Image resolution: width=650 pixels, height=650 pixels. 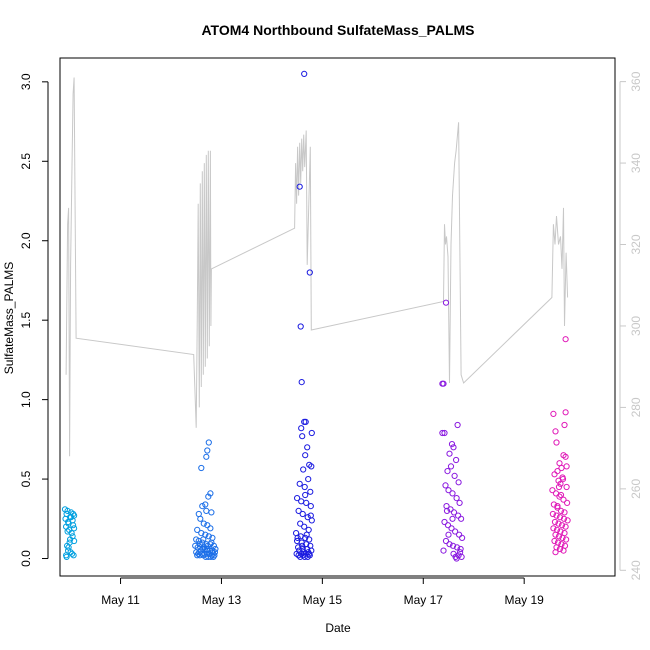 I want to click on y-axis-right: 240 260 280 300 320 340 360, so click(x=631, y=325).